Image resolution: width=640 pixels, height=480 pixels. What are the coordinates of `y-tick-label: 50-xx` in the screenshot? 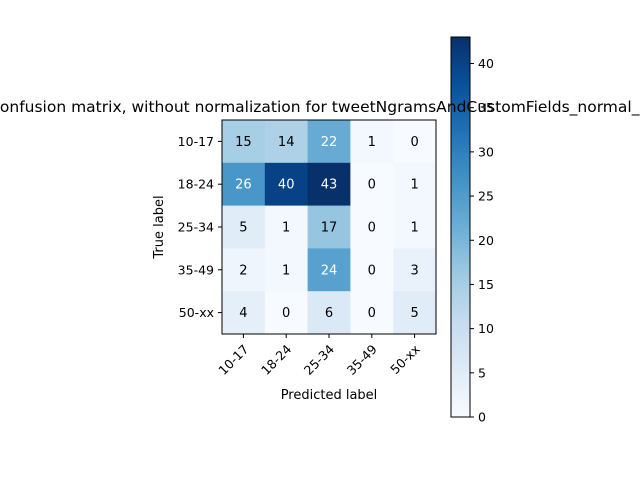 It's located at (196, 312).